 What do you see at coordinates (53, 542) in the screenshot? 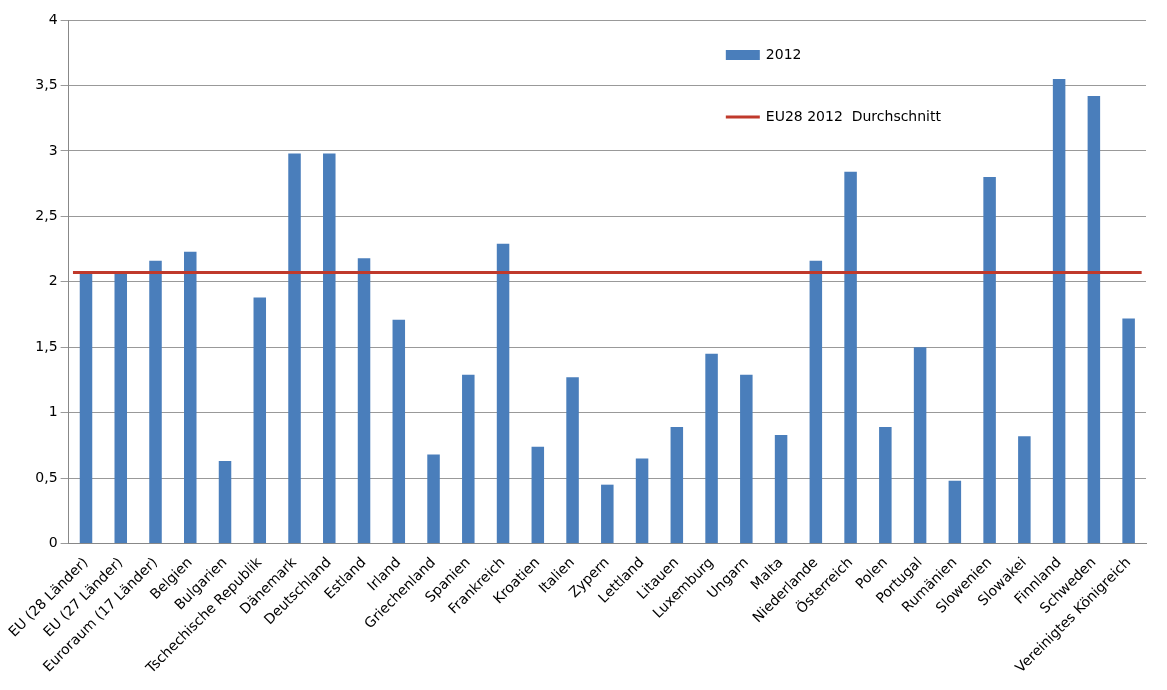
I see `y-tick-label: 0` at bounding box center [53, 542].